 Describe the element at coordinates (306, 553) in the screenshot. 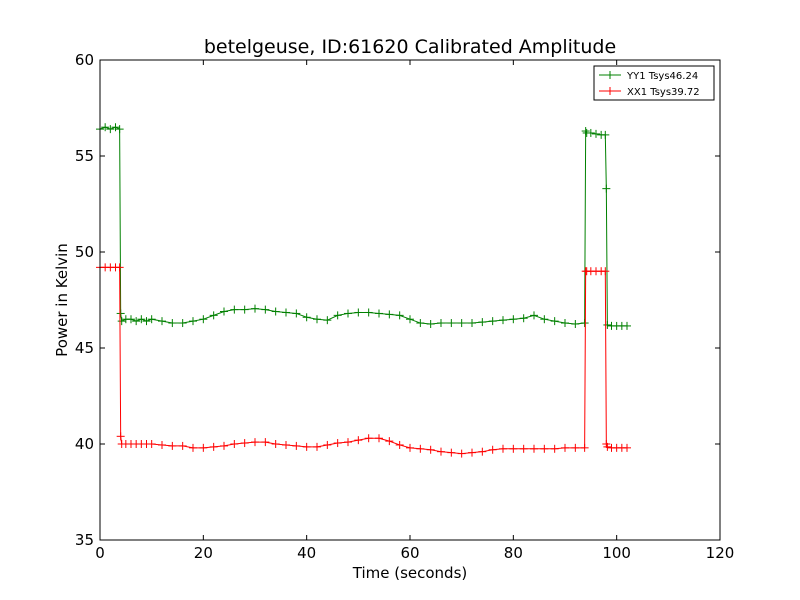

I see `x-tick-label: 40` at that location.